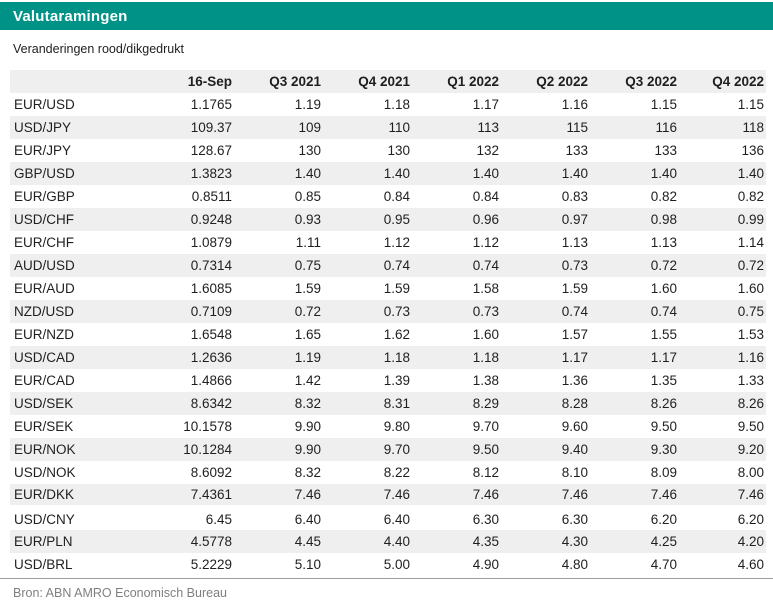 The width and height of the screenshot is (773, 604). What do you see at coordinates (76, 517) in the screenshot?
I see `currency-pair-cell: USD/CNY` at bounding box center [76, 517].